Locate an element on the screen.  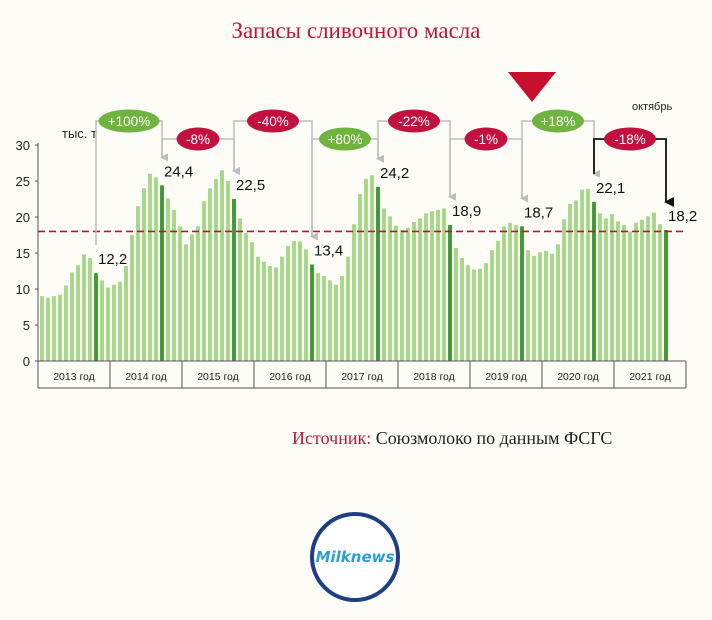
y-tick-label: 20 is located at coordinates (23, 217).